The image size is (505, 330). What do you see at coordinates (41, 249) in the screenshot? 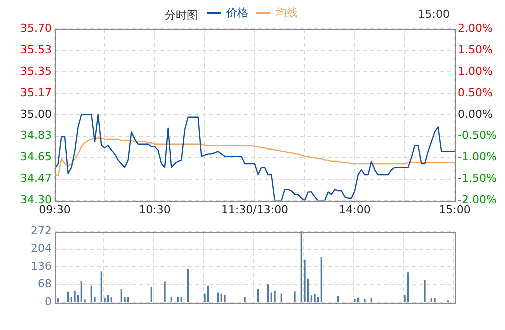
I see `y-tick-label: 204` at bounding box center [41, 249].